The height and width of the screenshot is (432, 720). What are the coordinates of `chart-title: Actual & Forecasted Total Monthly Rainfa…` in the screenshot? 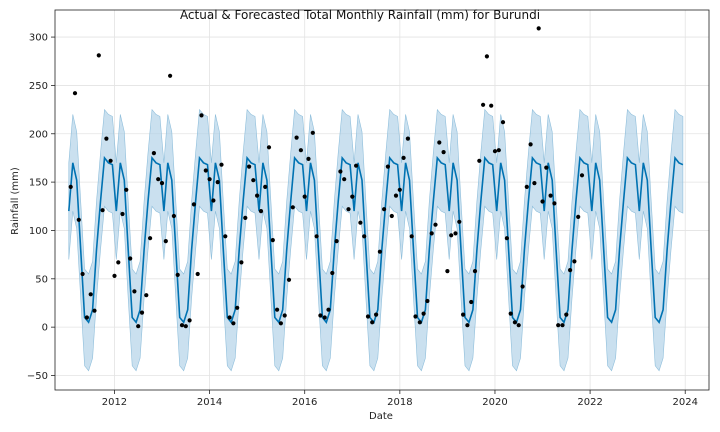 It's located at (360, 15).